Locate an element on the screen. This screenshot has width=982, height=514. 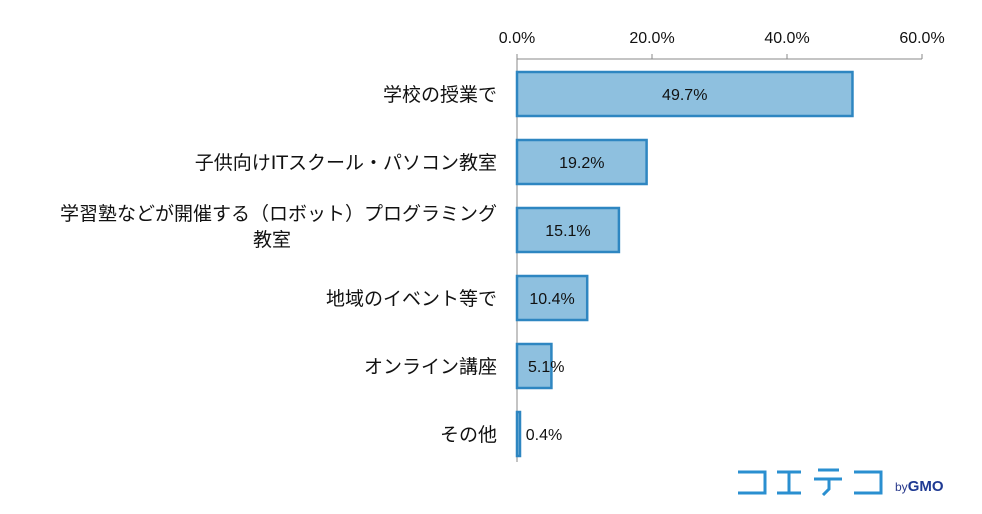
category-label: 地域のイベント等で is located at coordinates (411, 299).